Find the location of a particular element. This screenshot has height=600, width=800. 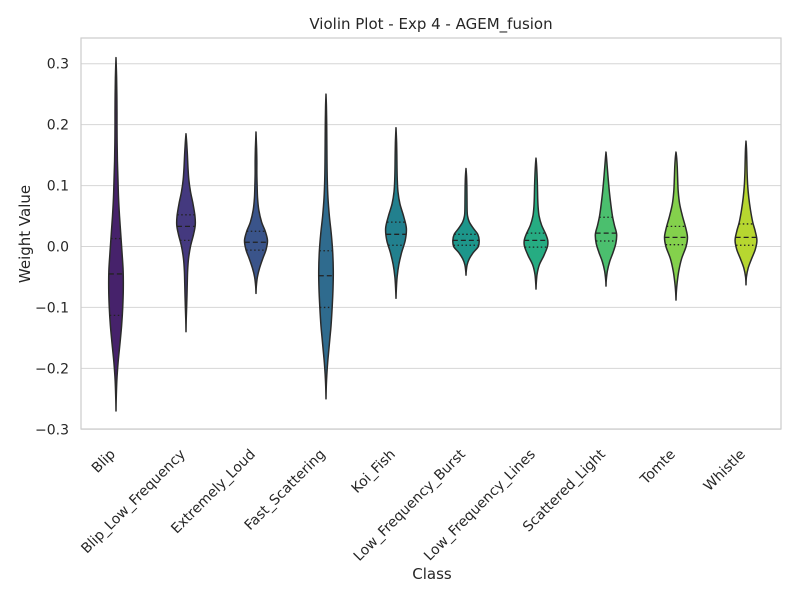

violin-Blip is located at coordinates (116, 234).